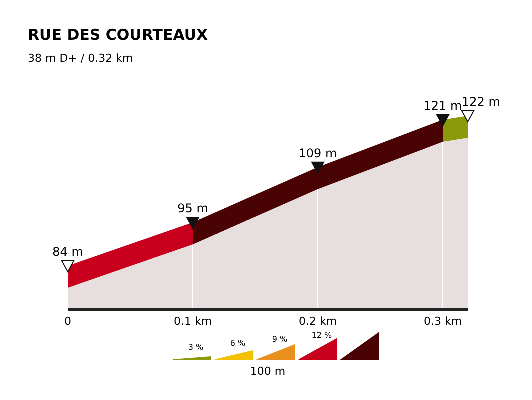  What do you see at coordinates (481, 102) in the screenshot?
I see `data-label: 122 m` at bounding box center [481, 102].